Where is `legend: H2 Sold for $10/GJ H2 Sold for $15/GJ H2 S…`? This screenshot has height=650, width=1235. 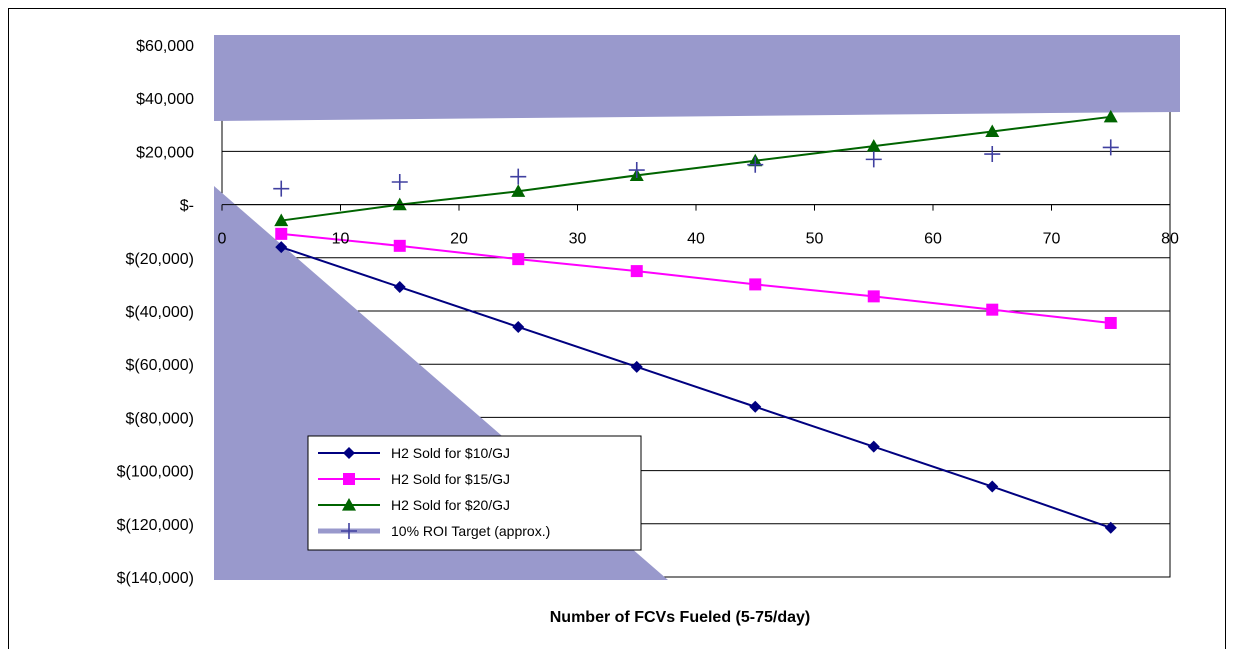
legend: H2 Sold for $10/GJ H2 Sold for $15/GJ H2 S… is located at coordinates (474, 493).